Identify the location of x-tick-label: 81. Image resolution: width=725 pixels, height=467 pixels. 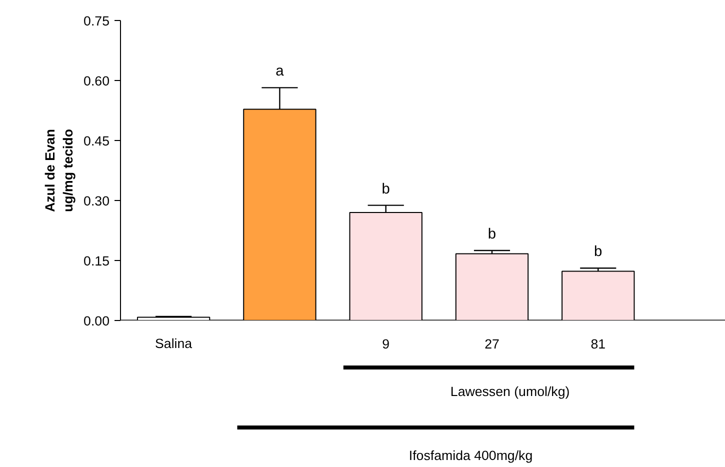
(598, 344).